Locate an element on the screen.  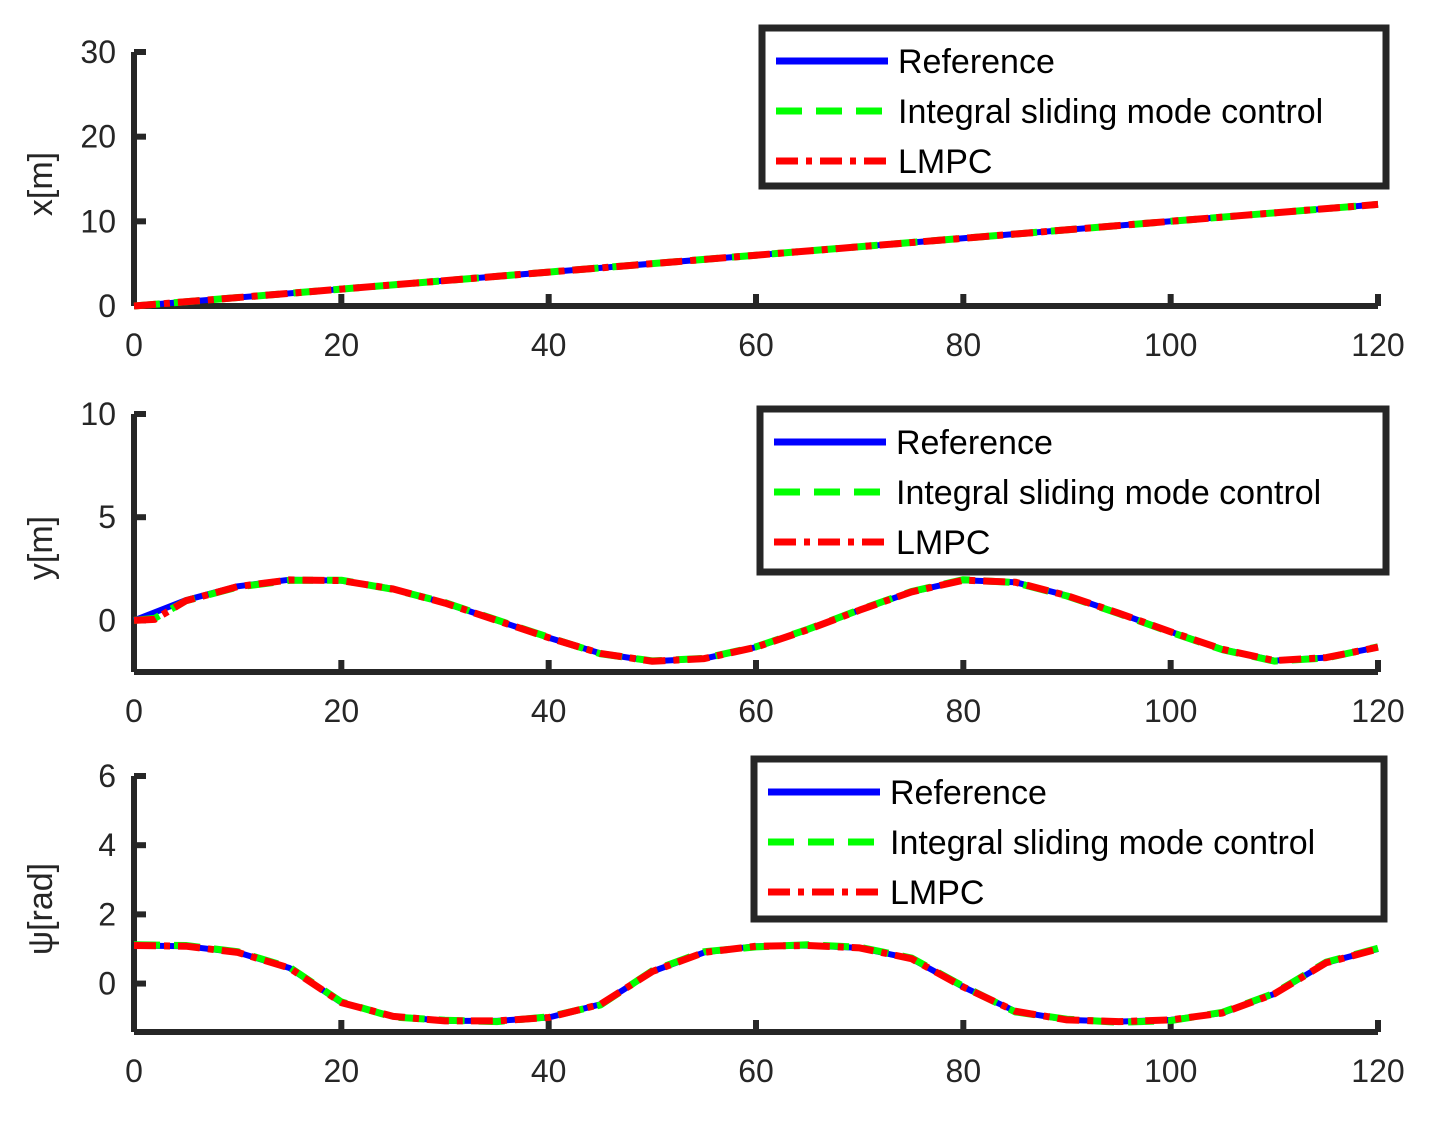
y-tick-label: 4 is located at coordinates (107, 845).